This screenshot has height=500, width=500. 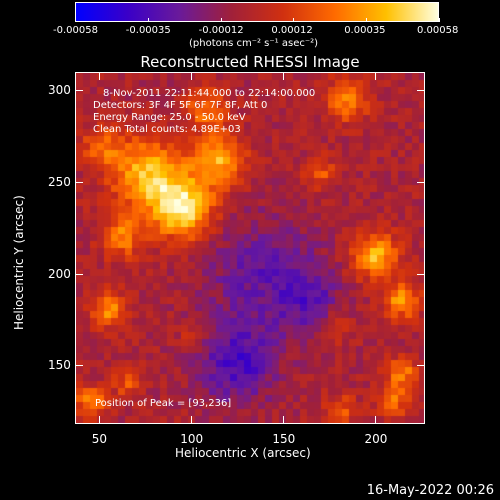 What do you see at coordinates (148, 30) in the screenshot?
I see `colorbar-tick-label: -0.00035` at bounding box center [148, 30].